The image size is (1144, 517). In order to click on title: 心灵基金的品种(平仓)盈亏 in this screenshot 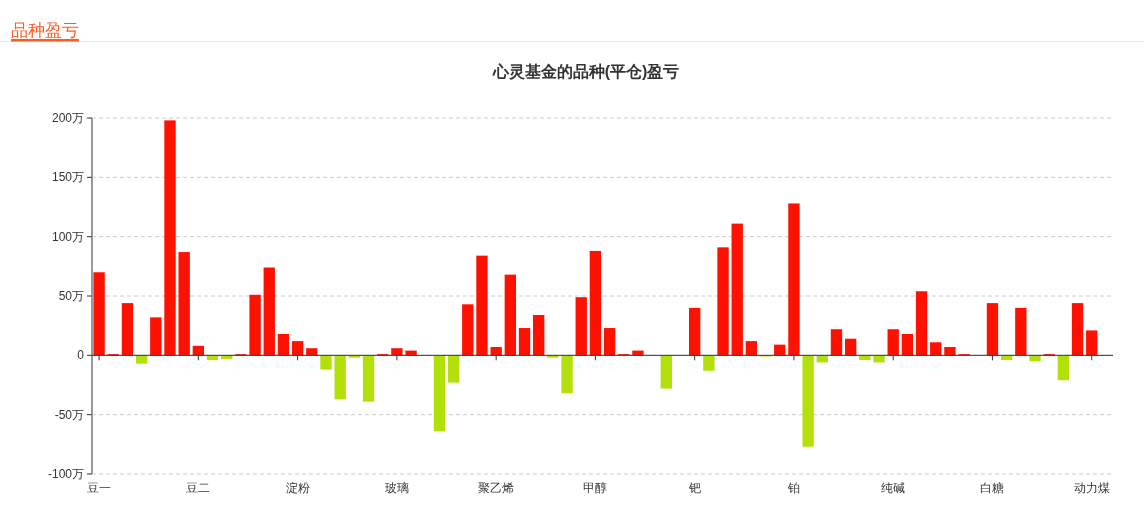, I will do `click(586, 71)`.